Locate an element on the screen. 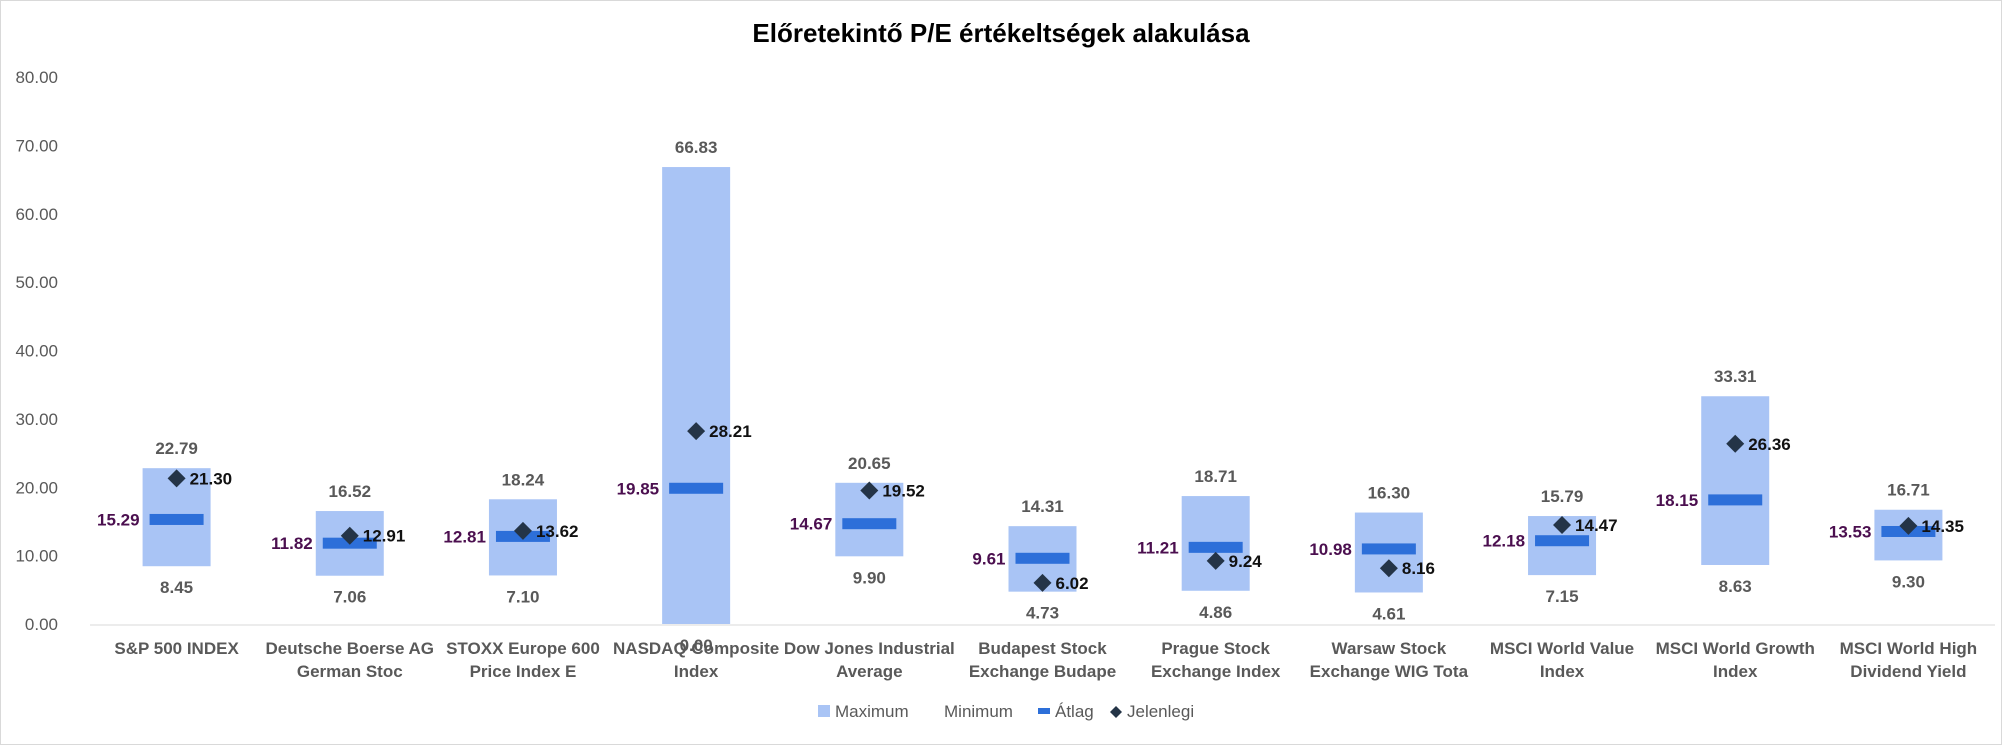 The width and height of the screenshot is (2002, 745). legend-swatch-atlag is located at coordinates (1044, 711).